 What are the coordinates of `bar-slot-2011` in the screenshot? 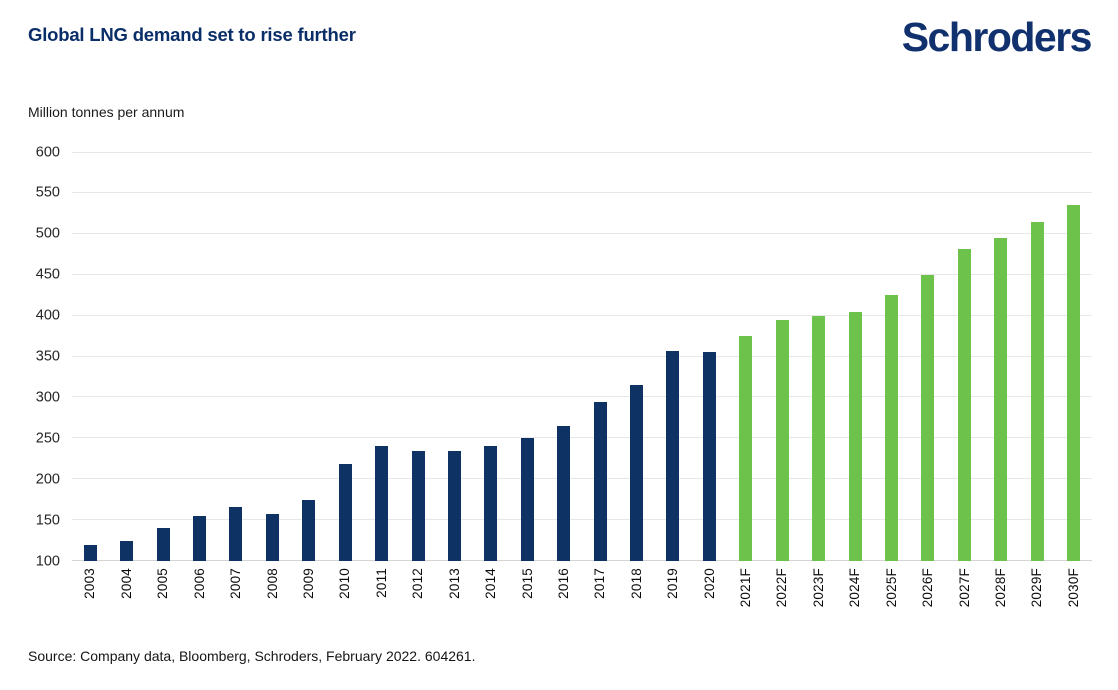 It's located at (381, 356).